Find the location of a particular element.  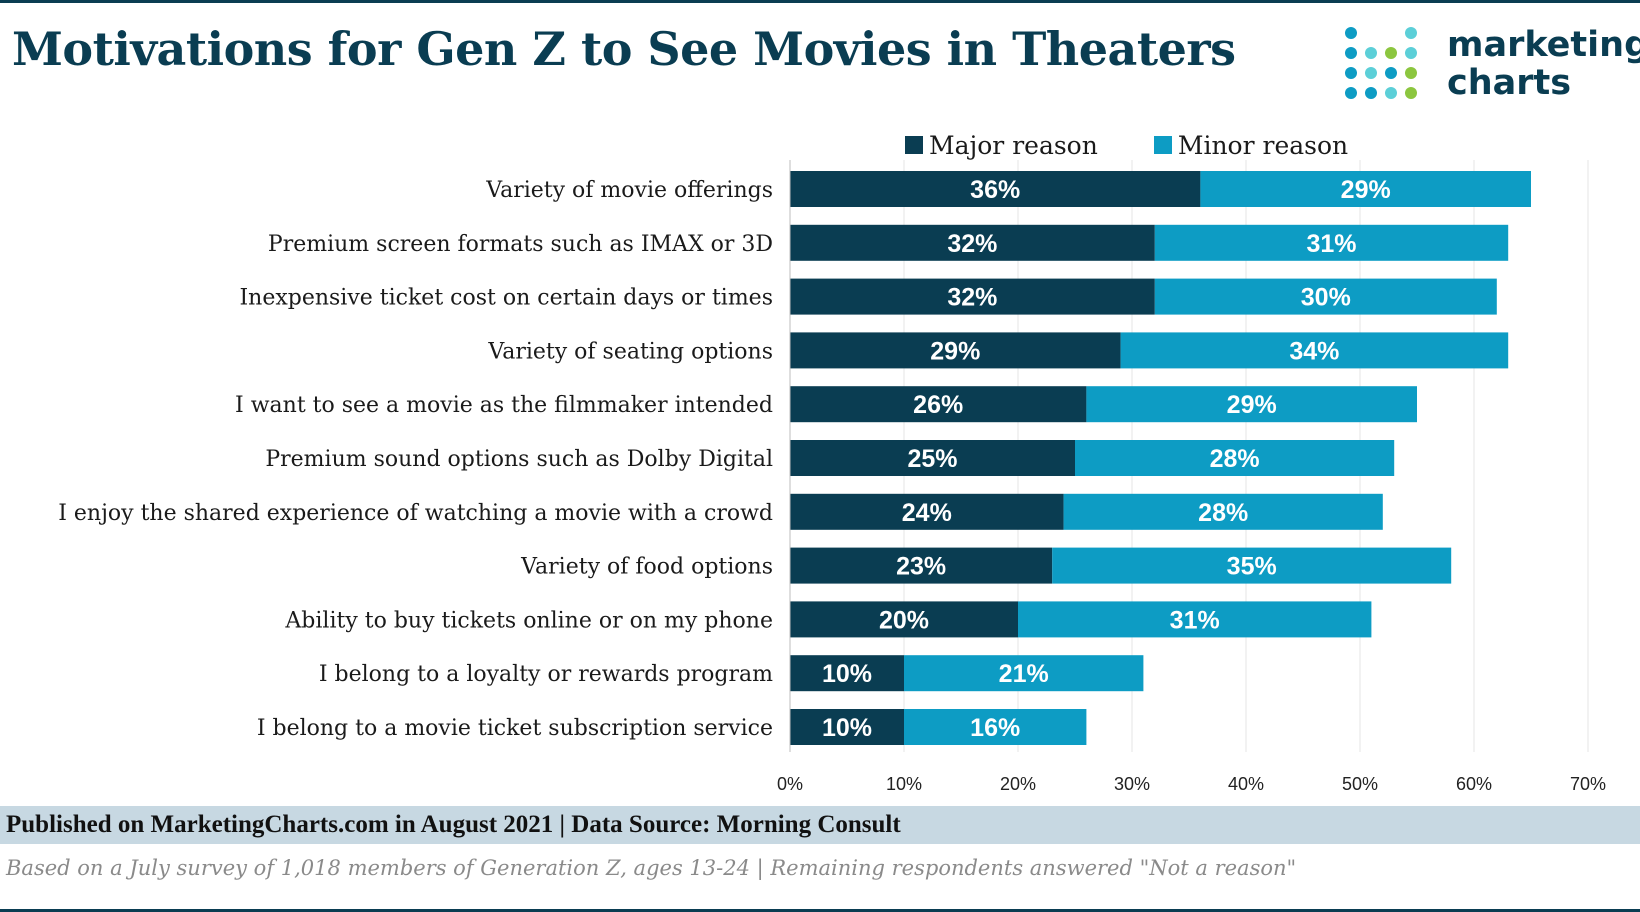

category-label: Variety of food options is located at coordinates (646, 567).